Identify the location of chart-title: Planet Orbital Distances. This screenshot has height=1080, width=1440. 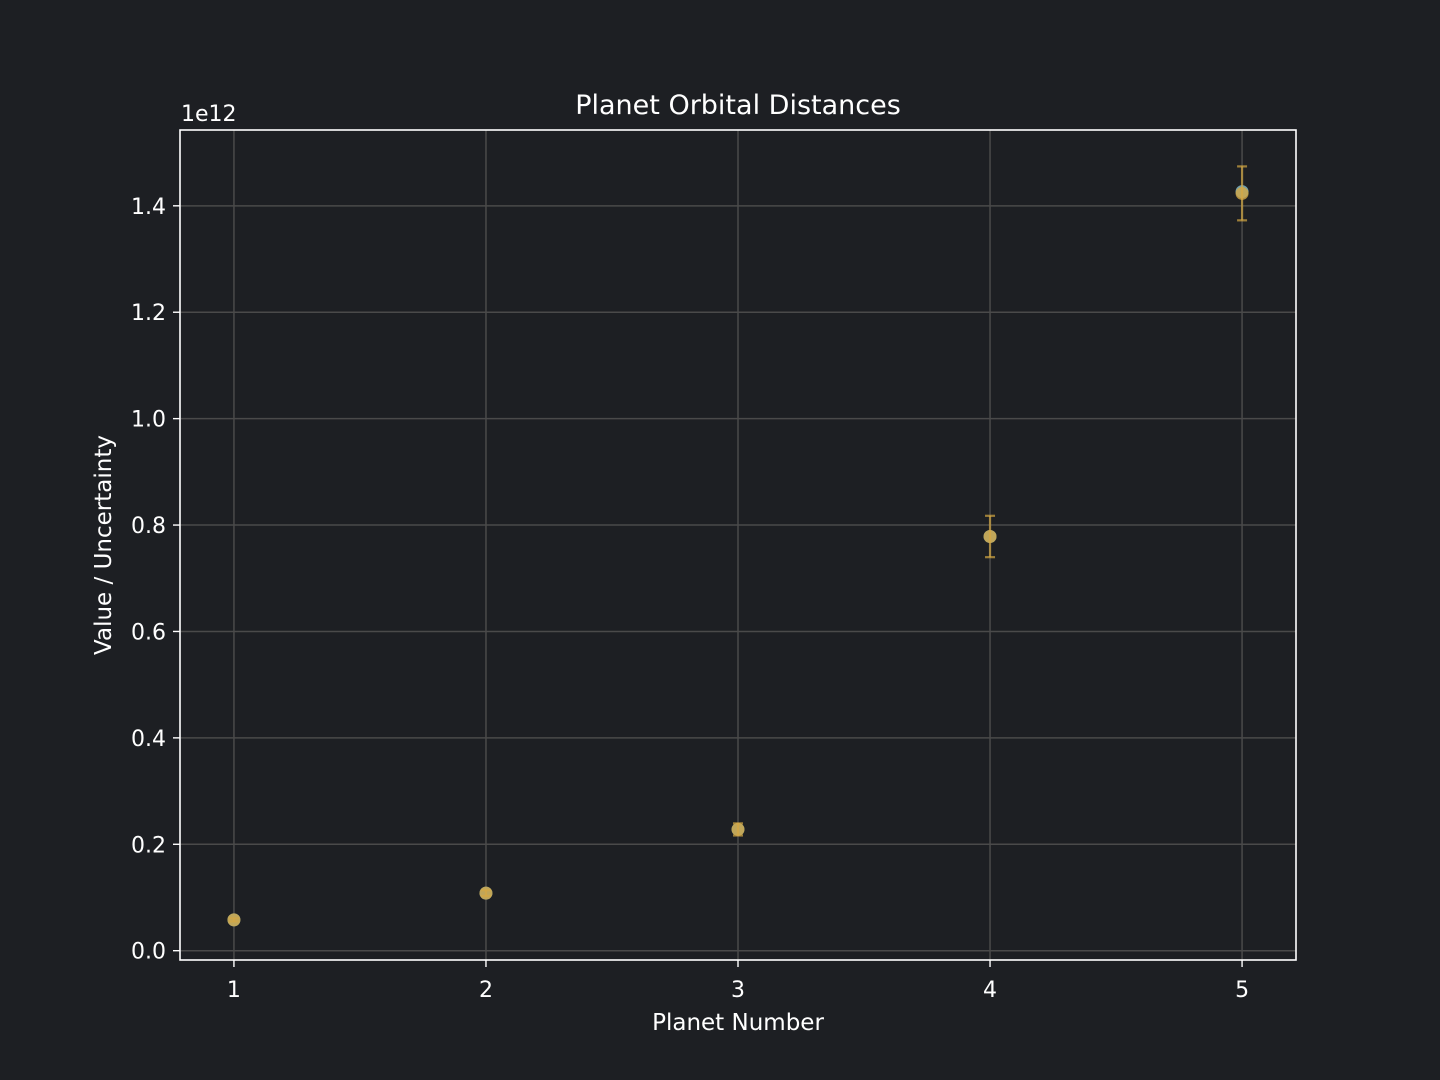
(738, 105).